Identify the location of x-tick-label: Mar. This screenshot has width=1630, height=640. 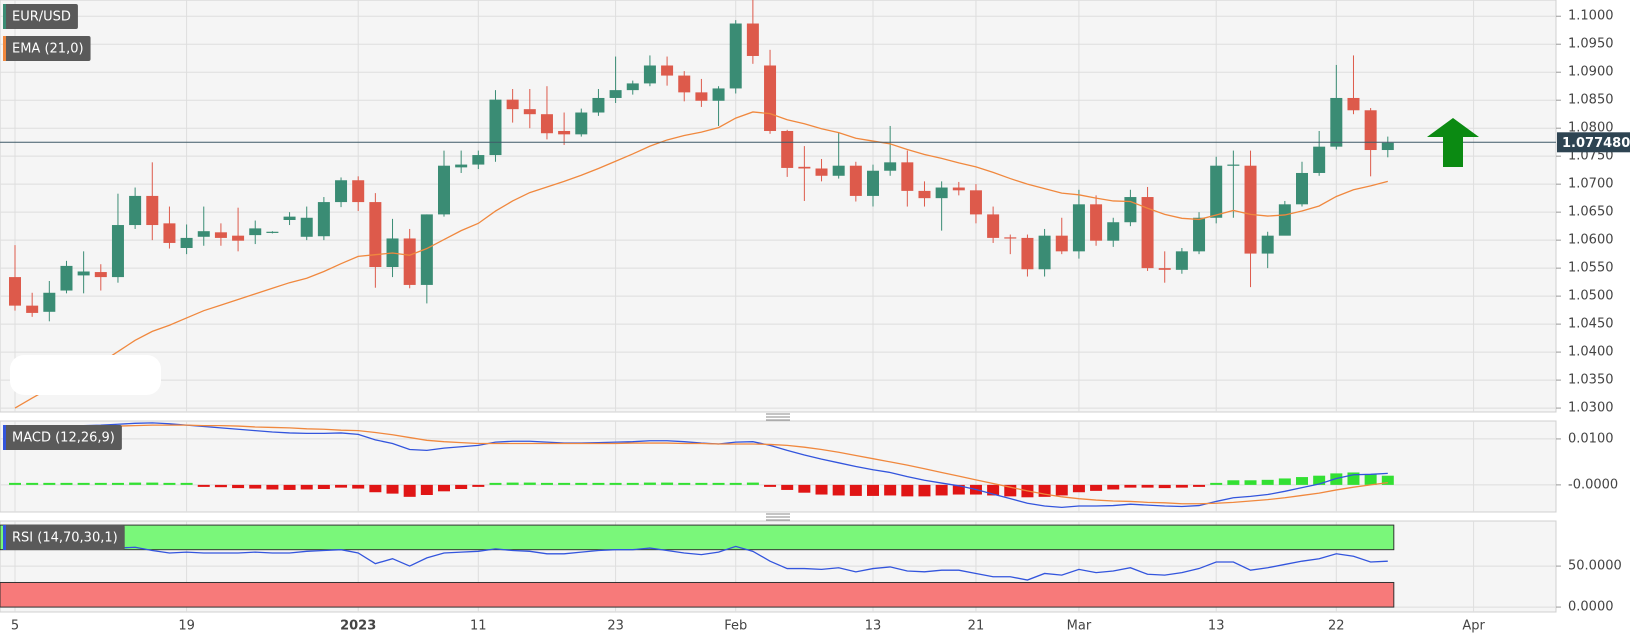
(1079, 626).